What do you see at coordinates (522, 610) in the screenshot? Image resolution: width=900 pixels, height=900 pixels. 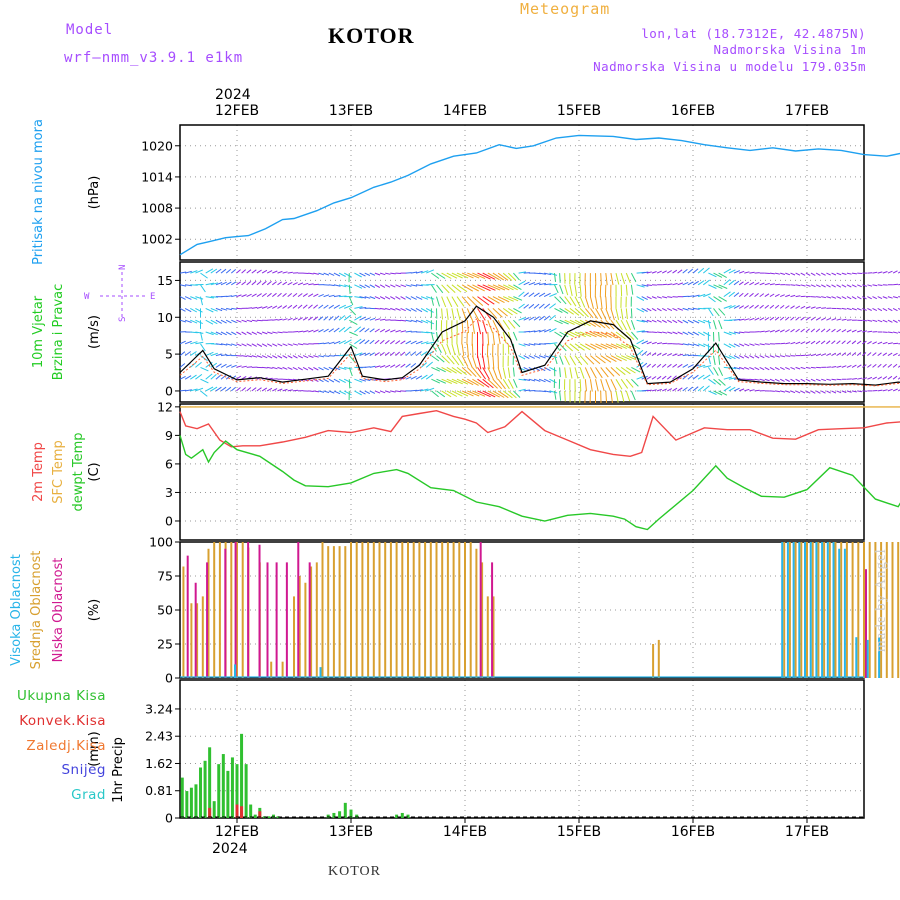 I see `panel-frame` at bounding box center [522, 610].